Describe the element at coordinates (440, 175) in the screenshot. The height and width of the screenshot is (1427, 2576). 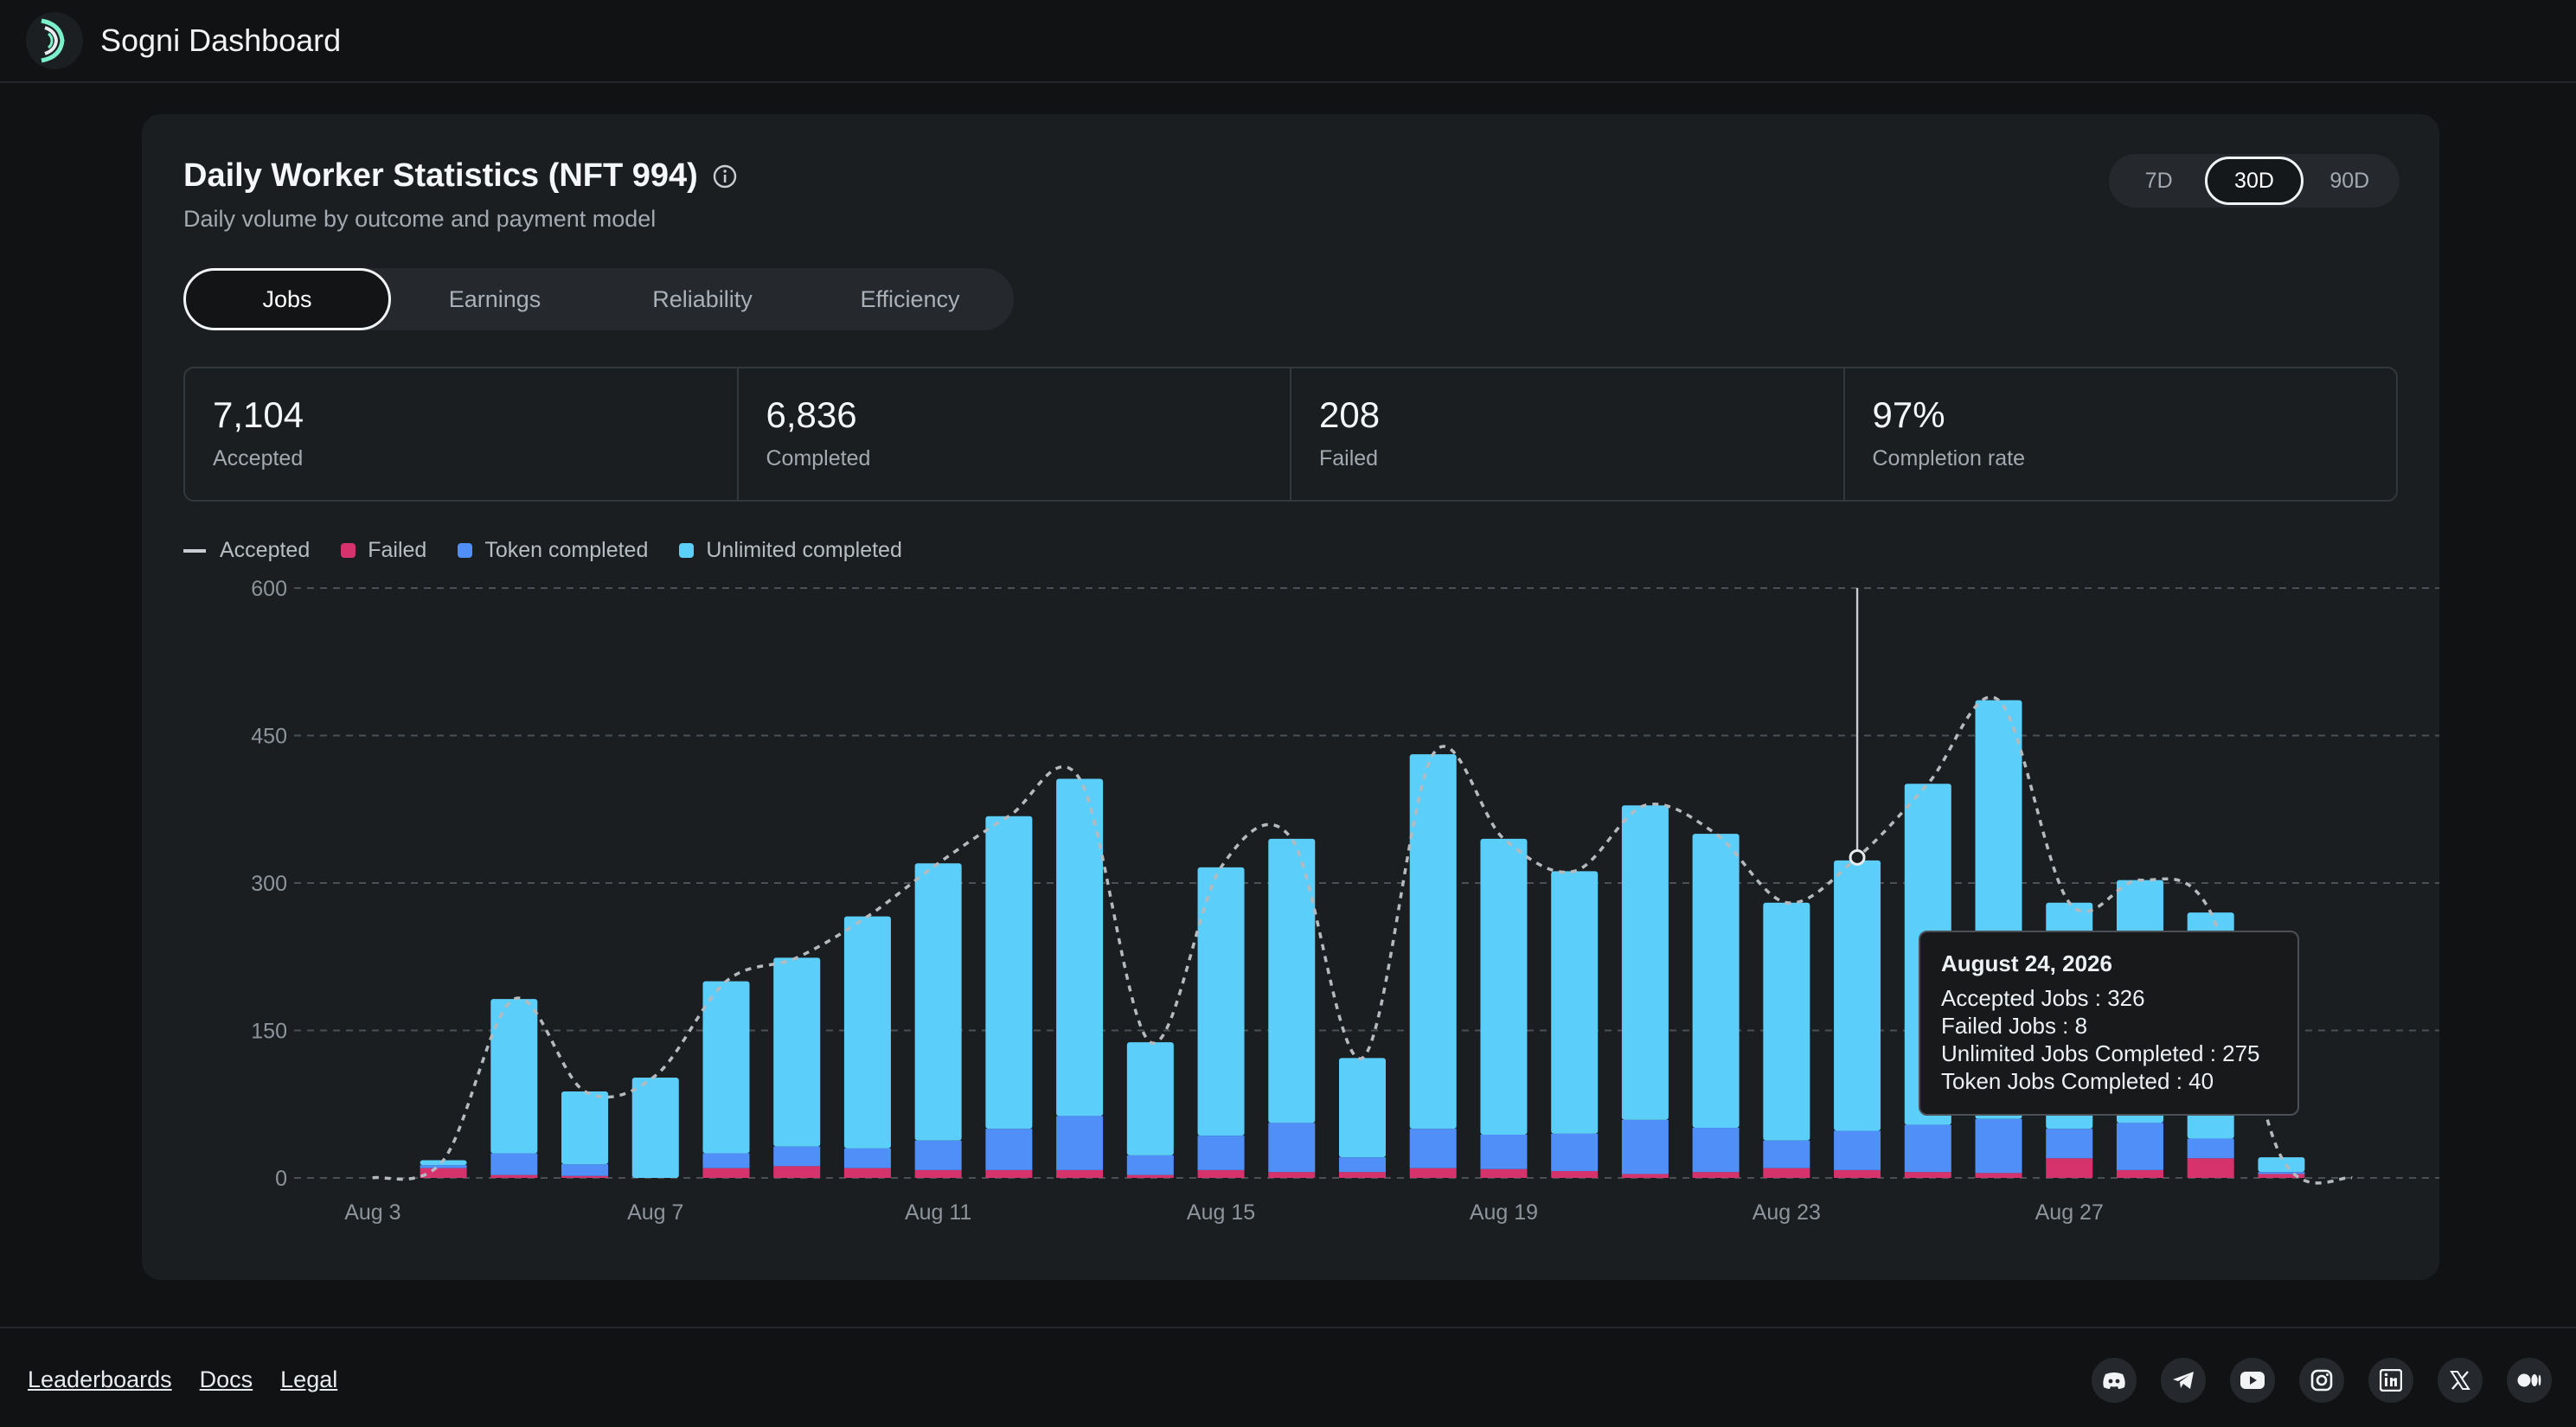
I see `card-title: Daily Worker Statistics (NFT 994)` at that location.